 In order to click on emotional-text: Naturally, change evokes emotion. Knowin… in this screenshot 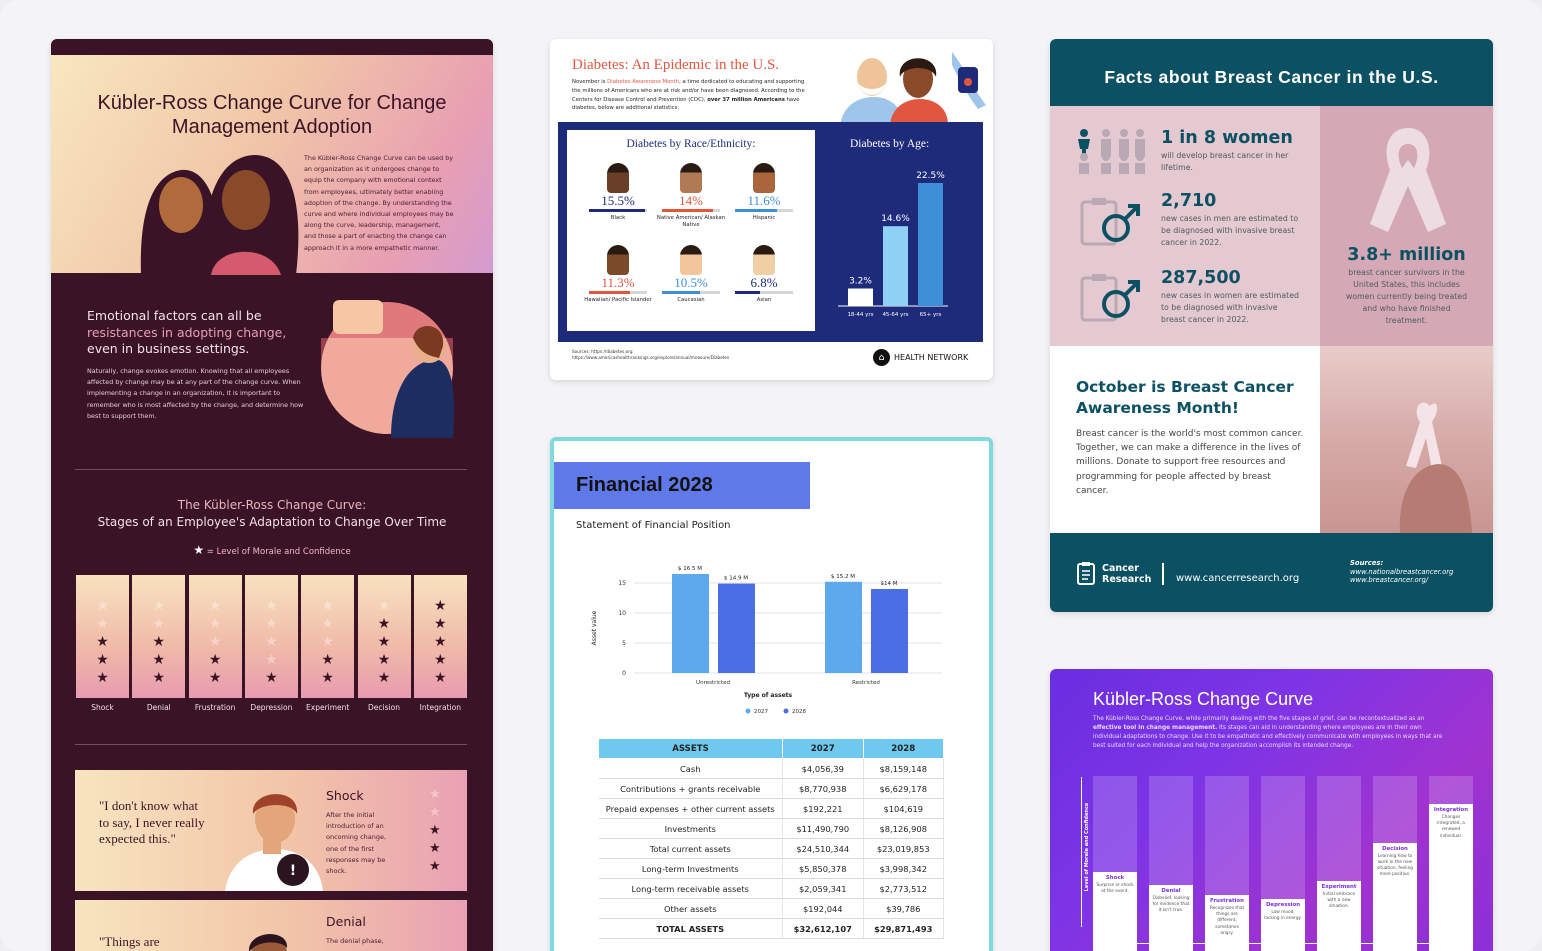, I will do `click(195, 393)`.